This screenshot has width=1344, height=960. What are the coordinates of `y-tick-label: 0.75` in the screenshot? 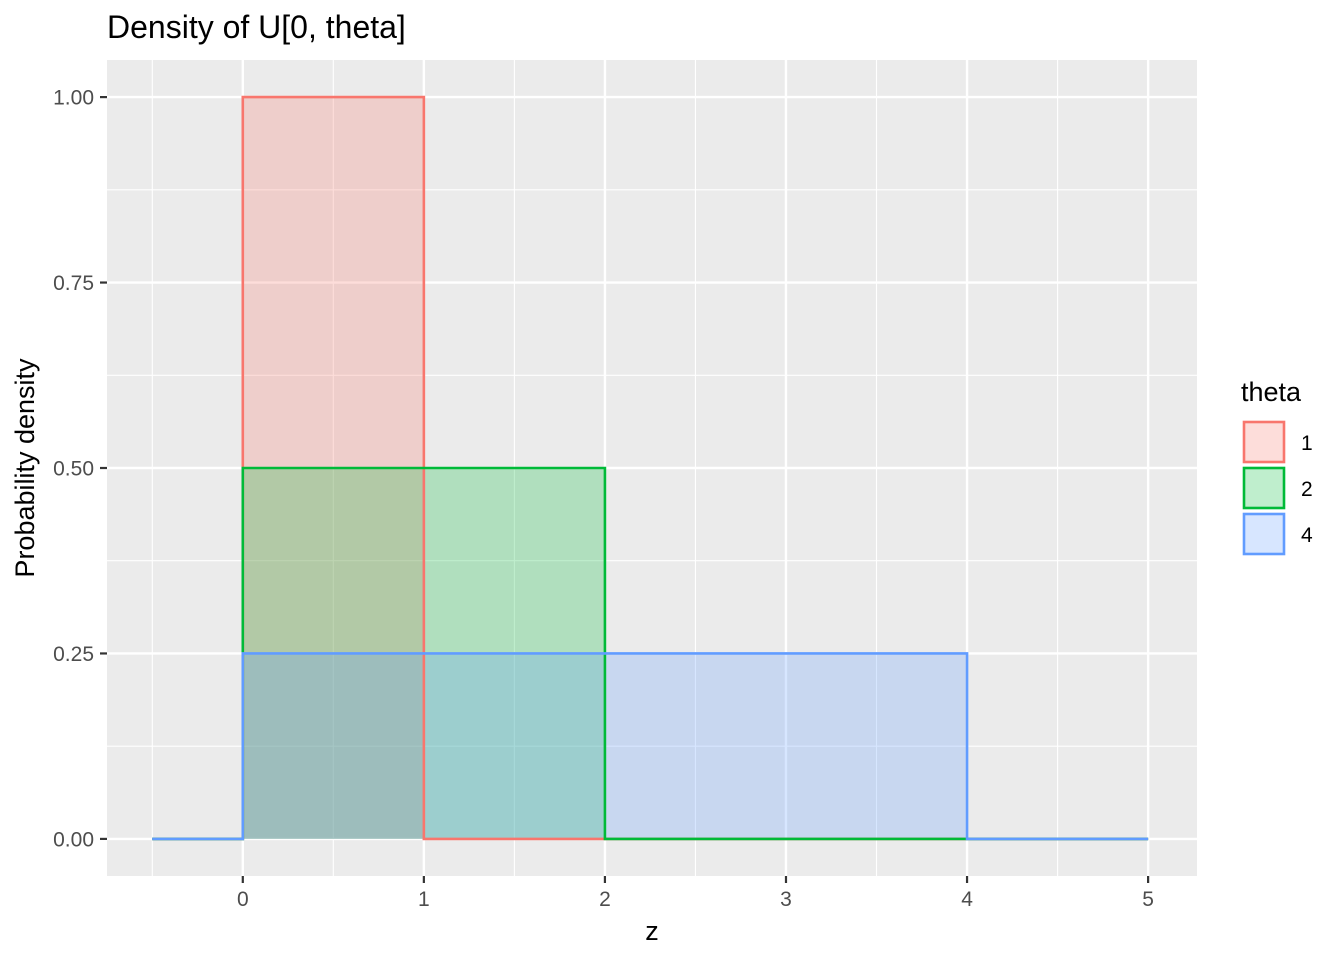 It's located at (73, 283).